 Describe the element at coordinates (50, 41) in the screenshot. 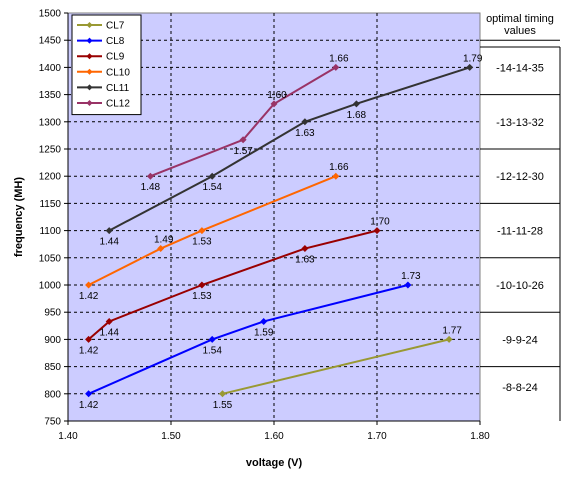

I see `y-tick-label: 1450` at that location.